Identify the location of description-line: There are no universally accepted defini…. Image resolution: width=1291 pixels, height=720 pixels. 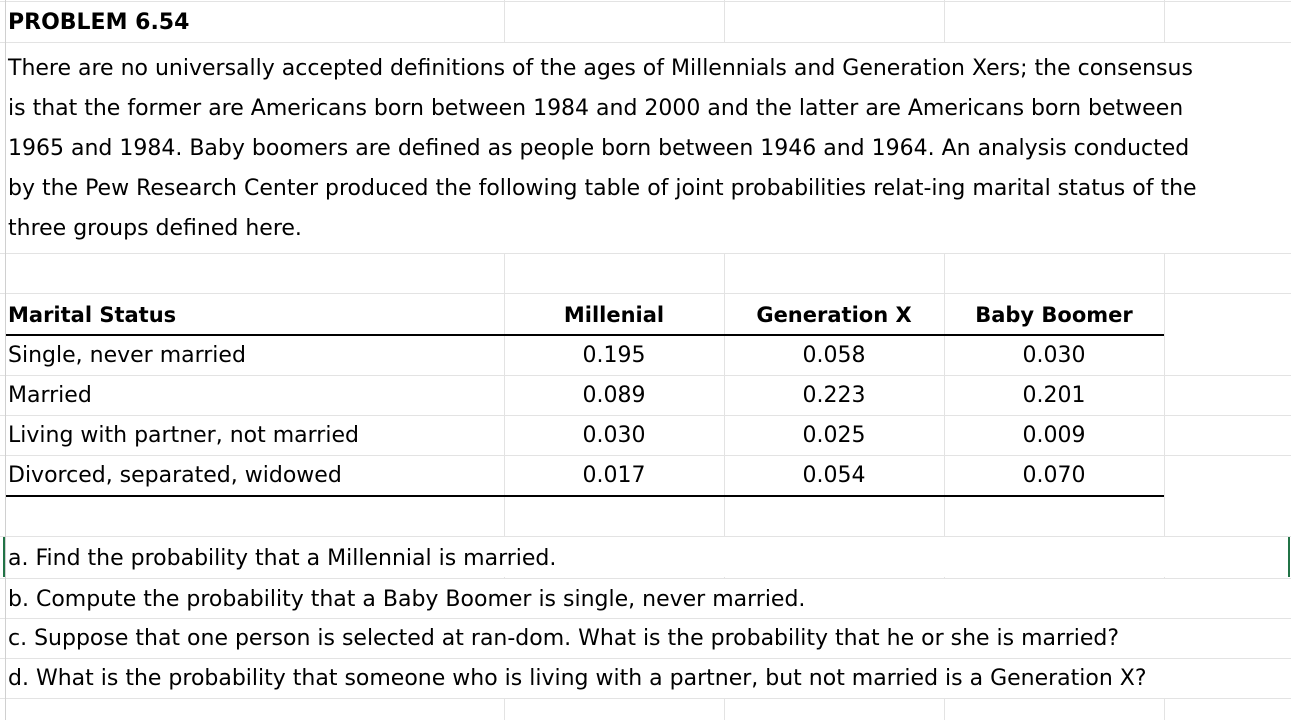
(600, 68).